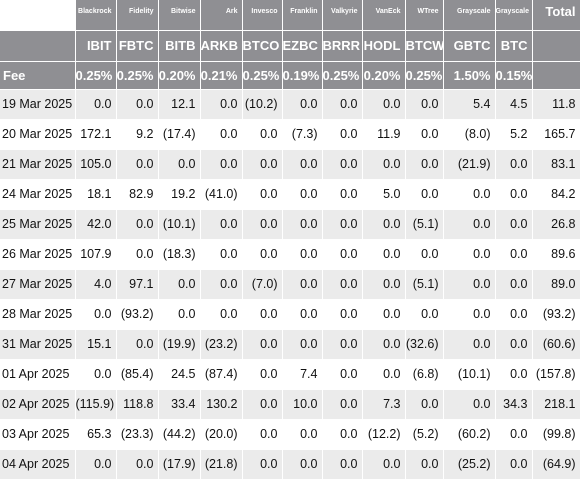 The image size is (580, 485). What do you see at coordinates (469, 464) in the screenshot?
I see `flow-cell: (25.2)` at bounding box center [469, 464].